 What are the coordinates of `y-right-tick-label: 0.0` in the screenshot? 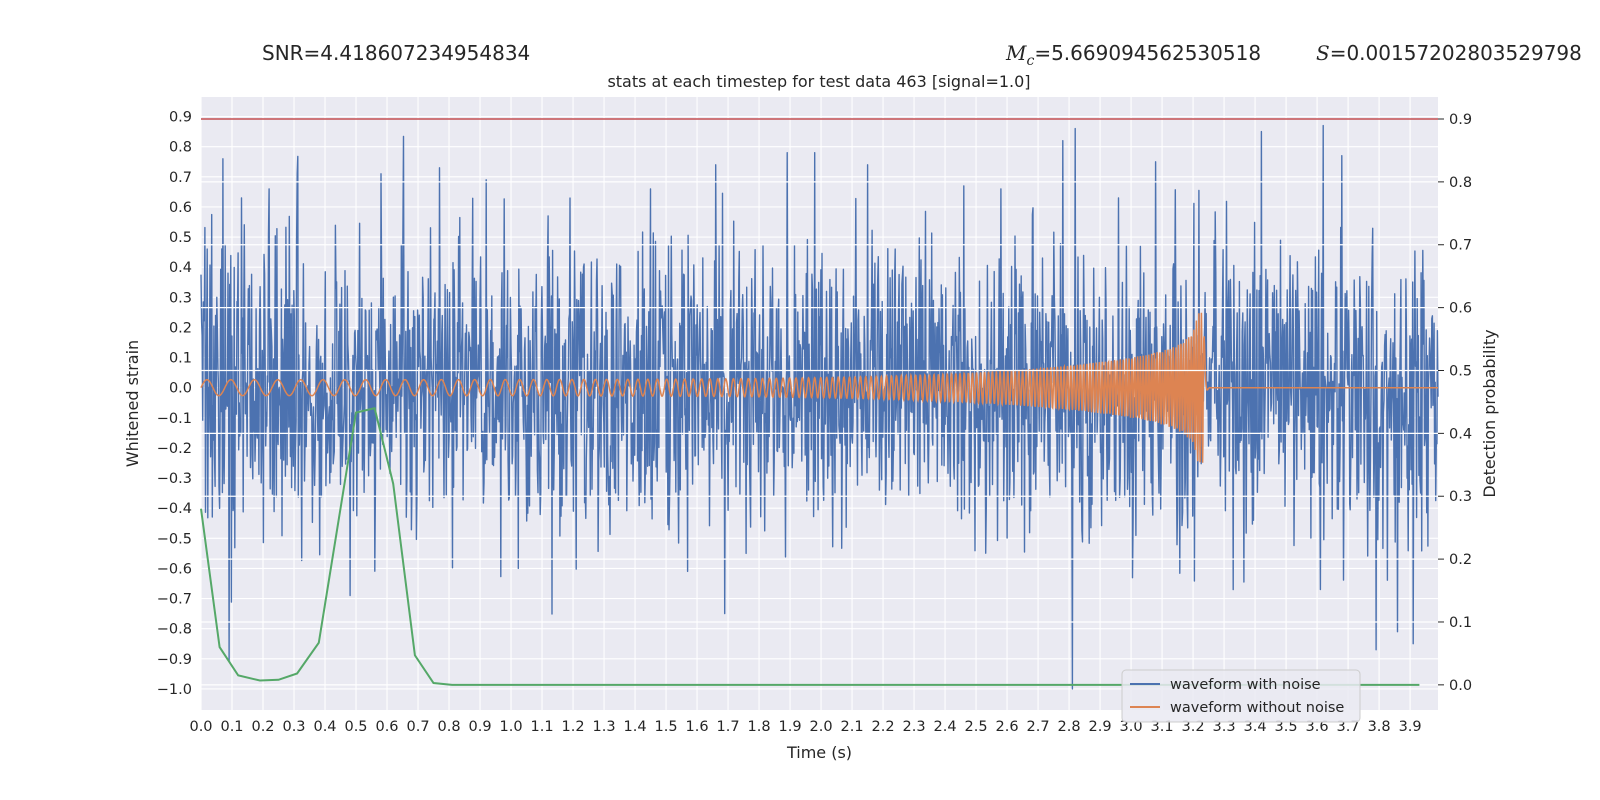 It's located at (1460, 686).